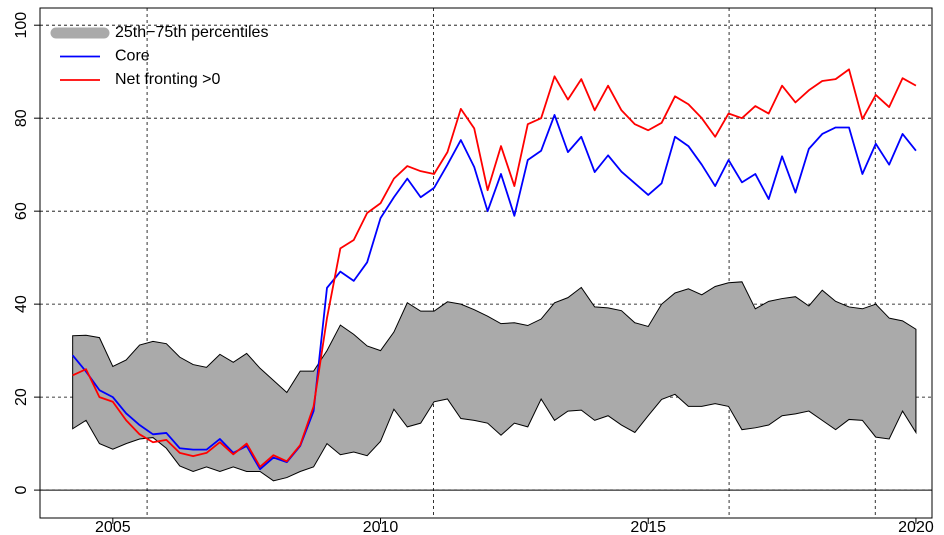 This screenshot has height=535, width=944. Describe the element at coordinates (648, 527) in the screenshot. I see `x-tick-label: 2015` at that location.